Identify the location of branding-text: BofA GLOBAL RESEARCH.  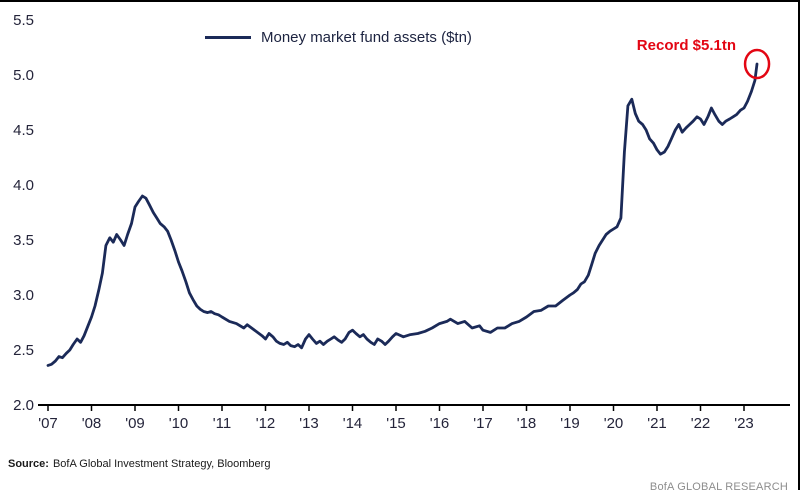
(718, 487).